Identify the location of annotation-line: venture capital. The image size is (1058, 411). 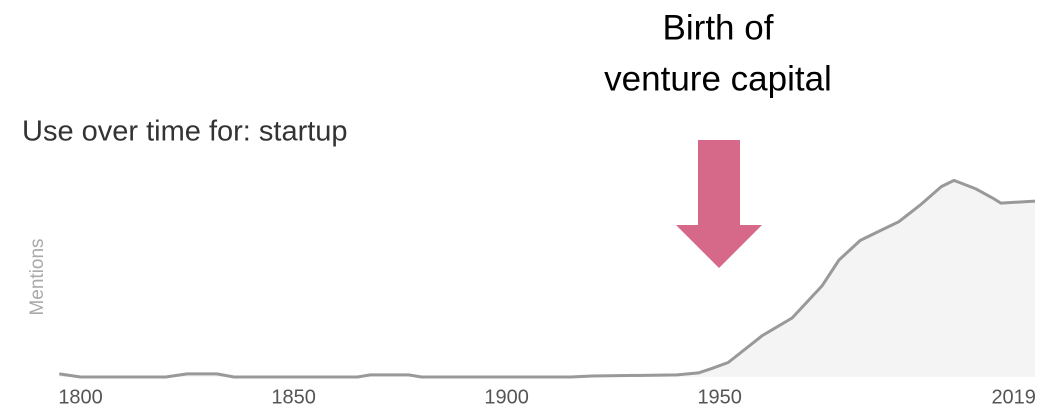
(718, 78).